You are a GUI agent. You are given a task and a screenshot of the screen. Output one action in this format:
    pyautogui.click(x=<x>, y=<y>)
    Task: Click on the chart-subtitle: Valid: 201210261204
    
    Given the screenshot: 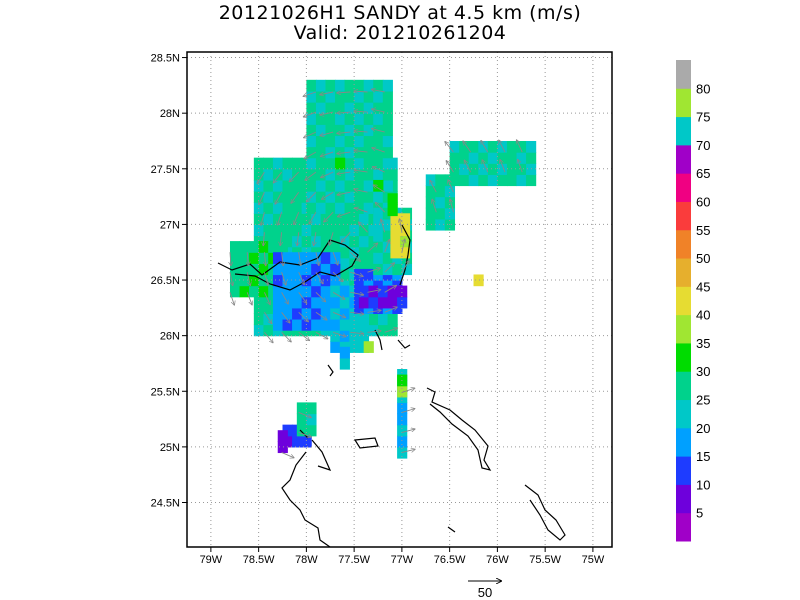 What is the action you would take?
    pyautogui.click(x=400, y=33)
    